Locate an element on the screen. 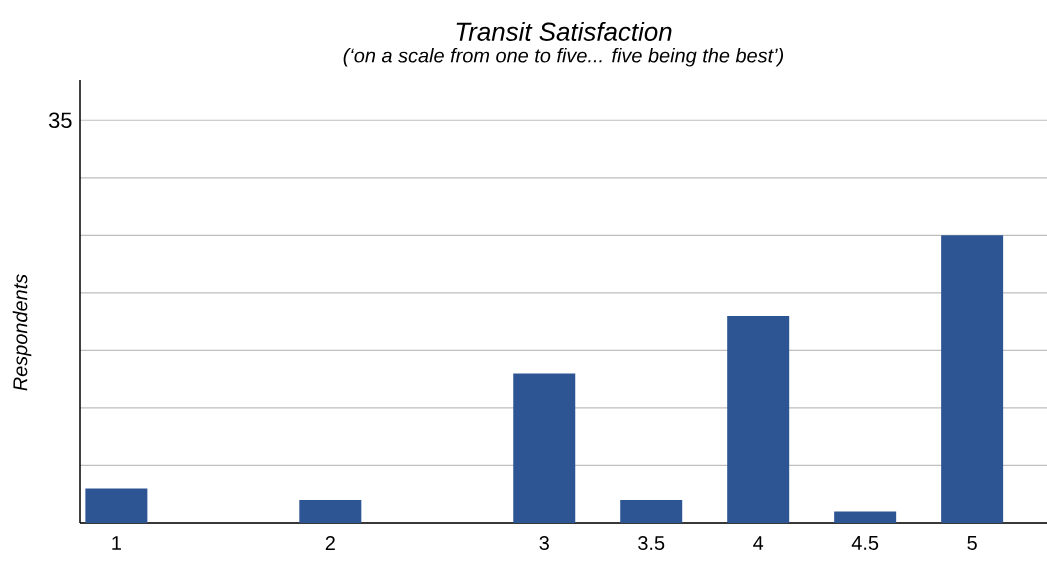  y-tick-label: 35 is located at coordinates (60, 120).